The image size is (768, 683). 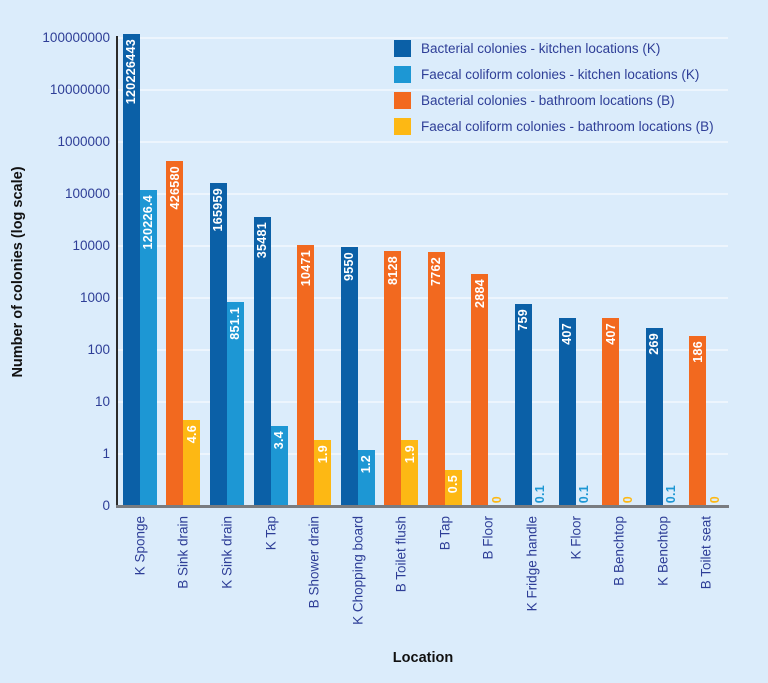 What do you see at coordinates (174, 188) in the screenshot?
I see `bar-value-label: 426580` at bounding box center [174, 188].